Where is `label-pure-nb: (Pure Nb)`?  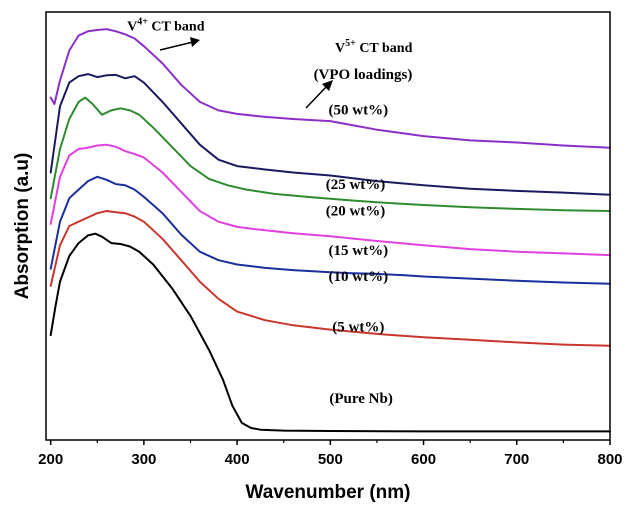
label-pure-nb: (Pure Nb) is located at coordinates (360, 399).